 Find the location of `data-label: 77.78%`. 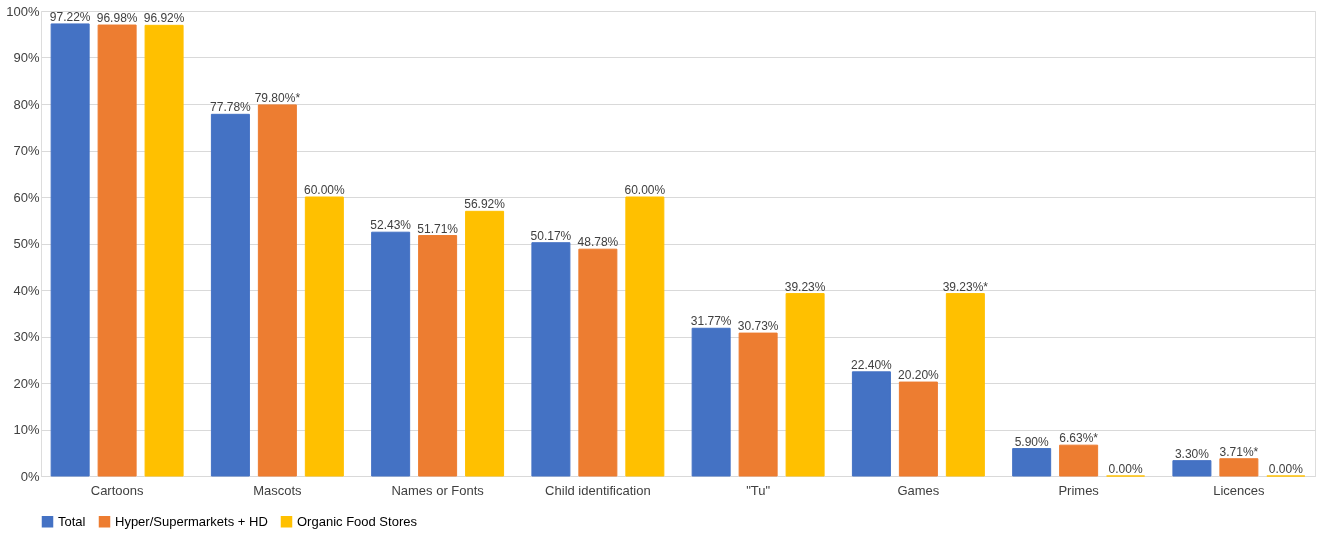

data-label: 77.78% is located at coordinates (231, 107).